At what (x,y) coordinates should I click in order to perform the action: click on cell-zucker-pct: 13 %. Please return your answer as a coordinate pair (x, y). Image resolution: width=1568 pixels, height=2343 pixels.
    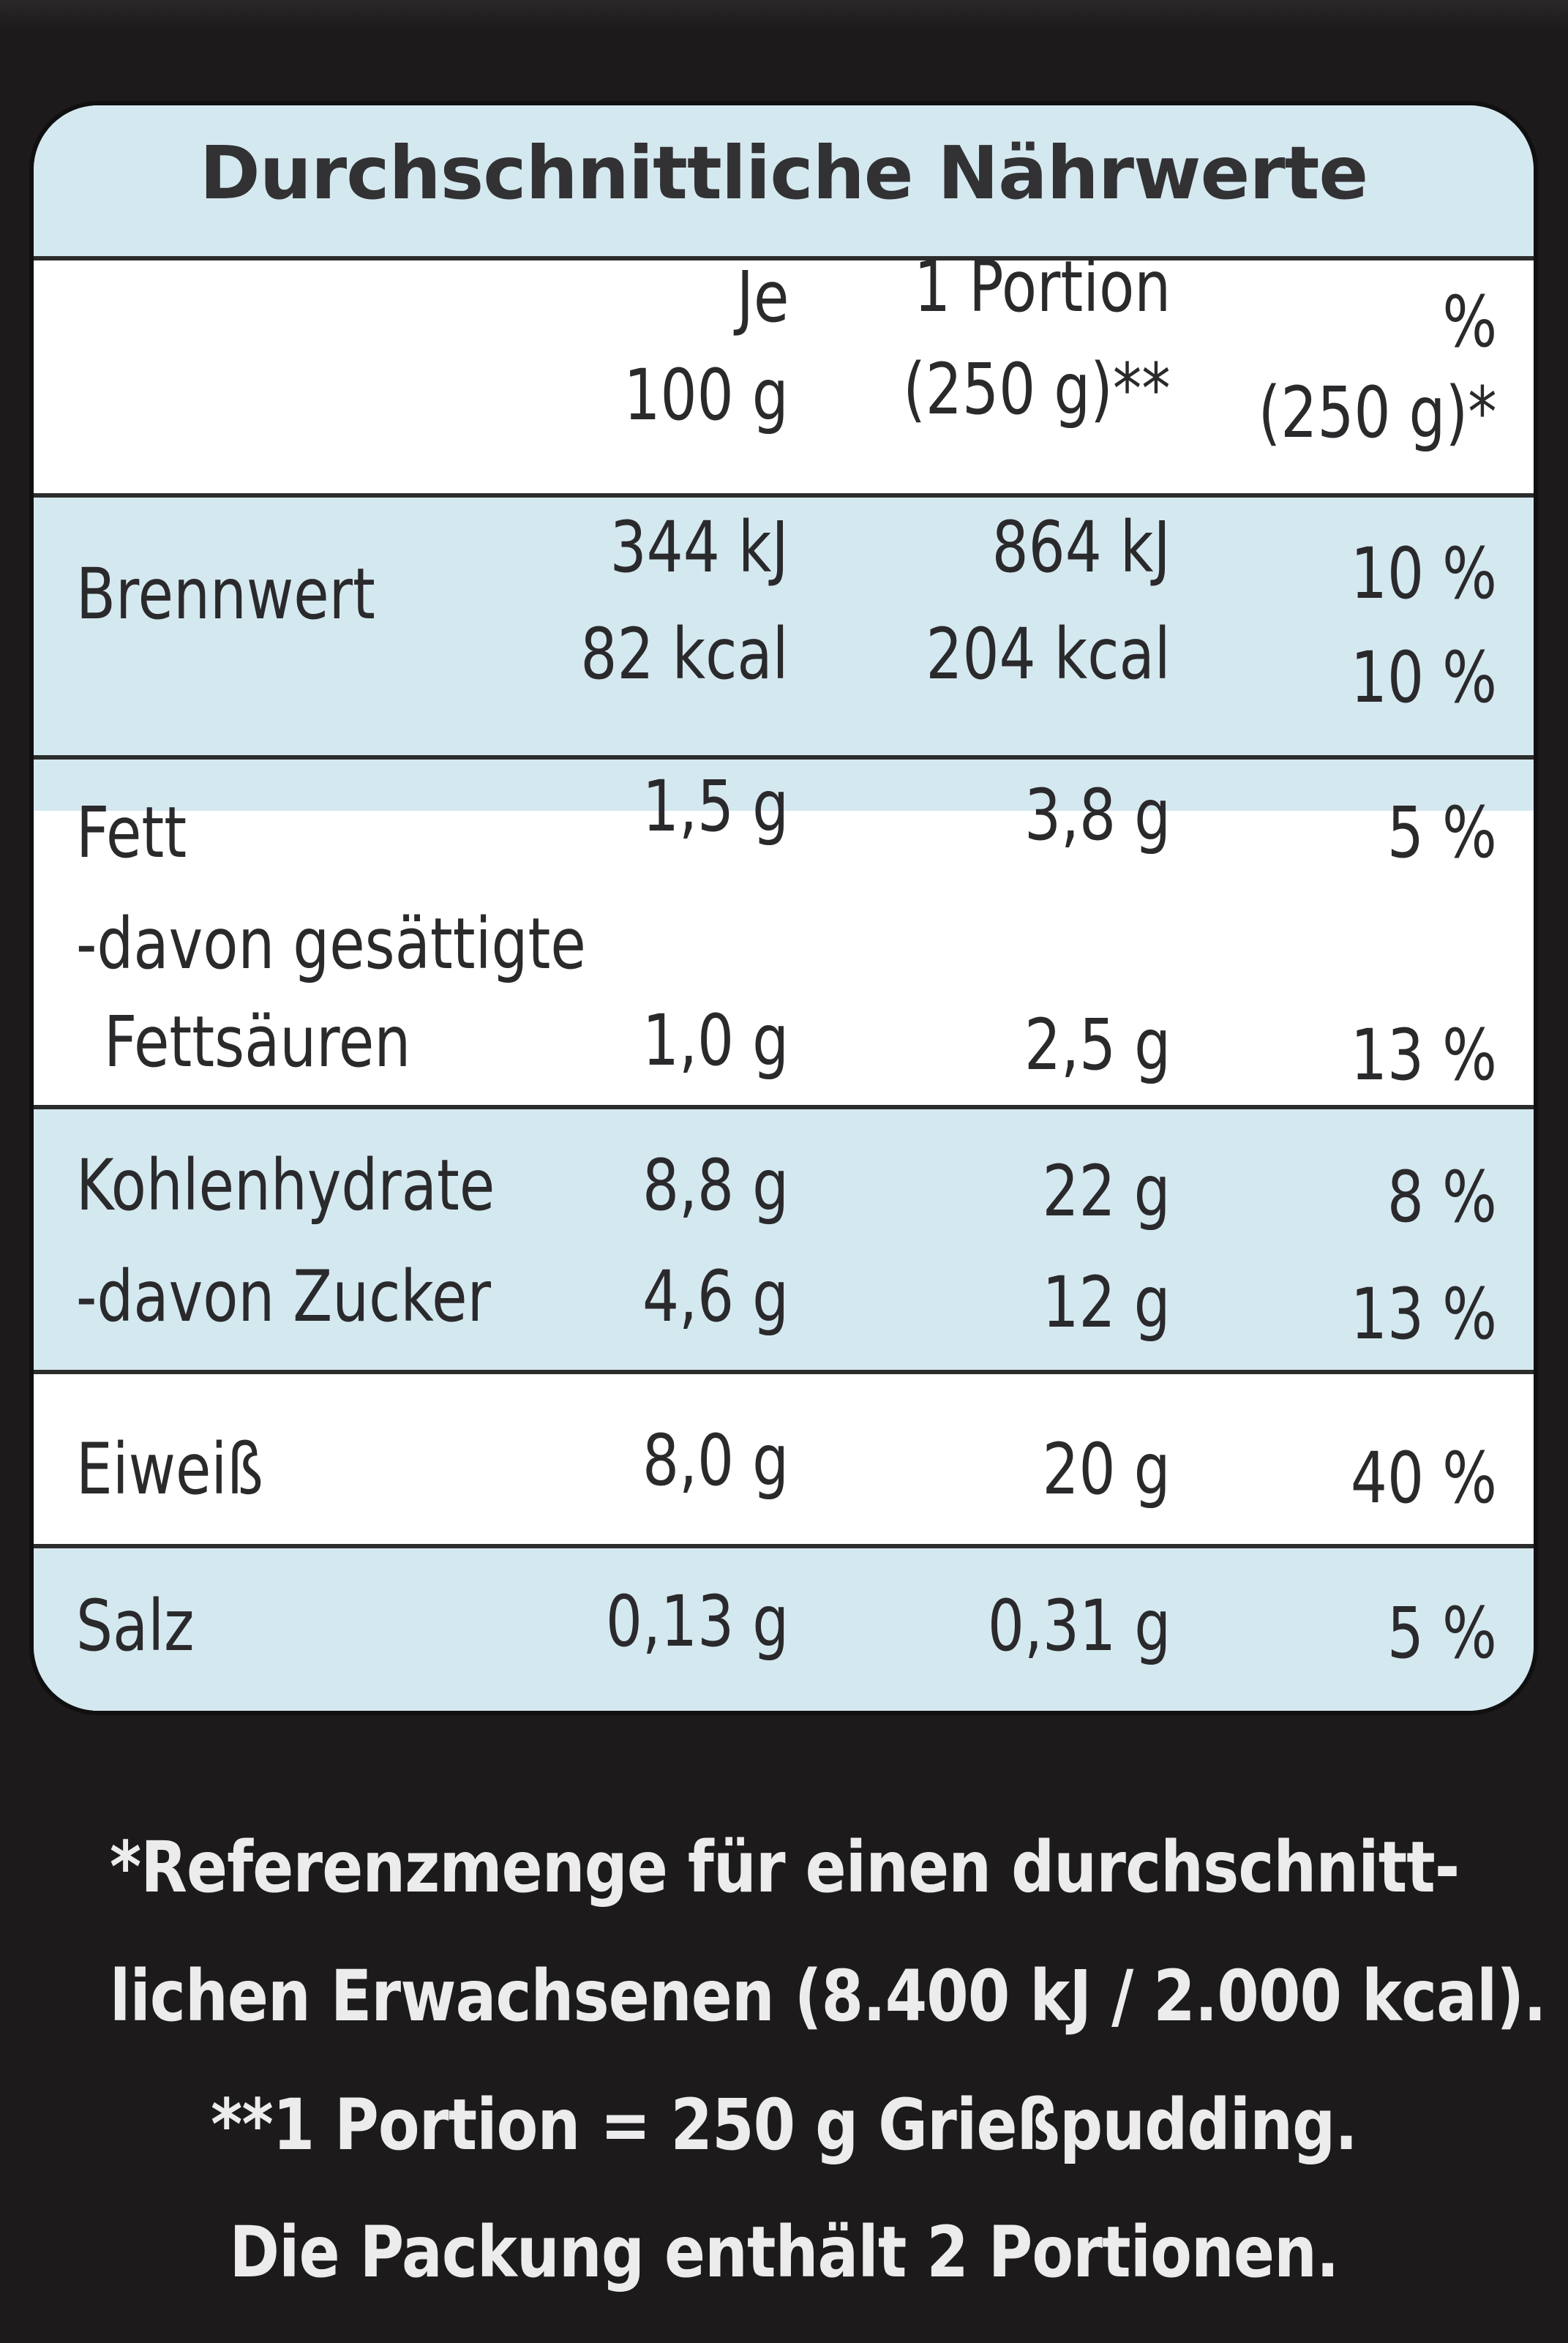
    Looking at the image, I should click on (1424, 1314).